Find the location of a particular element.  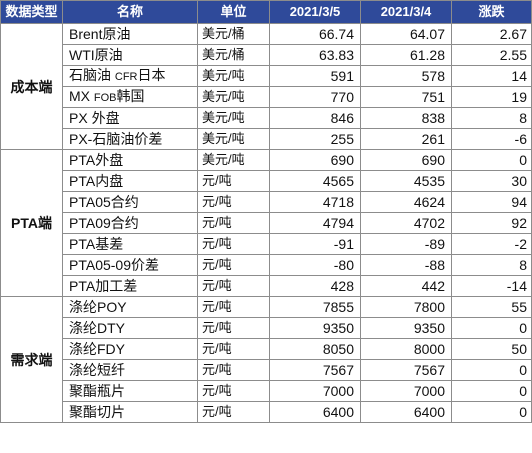

table-row: PTA加工差 元/吨 428 442 -14 is located at coordinates (266, 286).